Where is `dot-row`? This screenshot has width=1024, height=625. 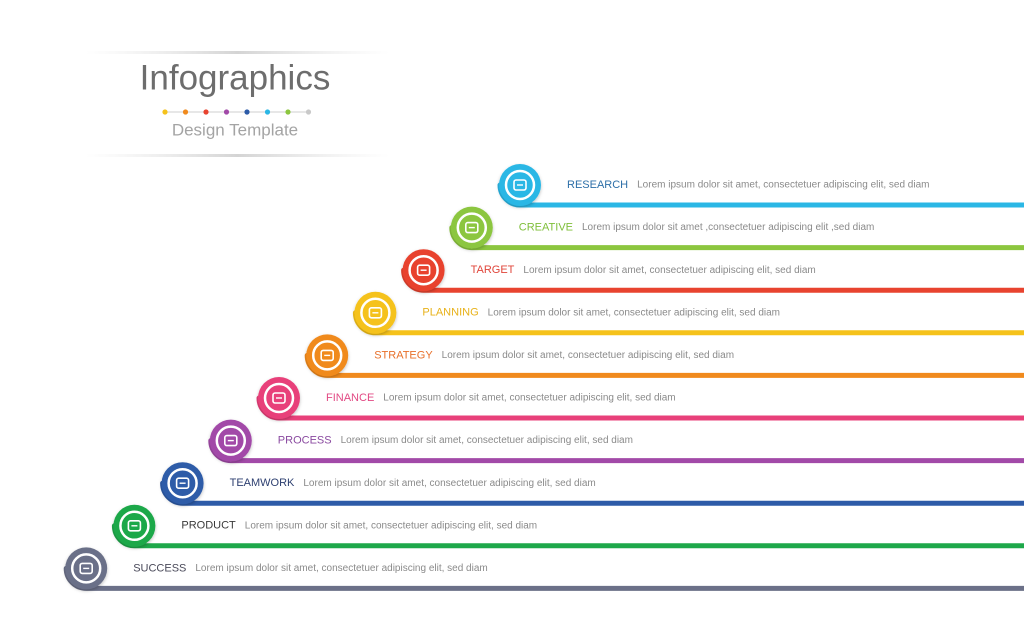 dot-row is located at coordinates (237, 112).